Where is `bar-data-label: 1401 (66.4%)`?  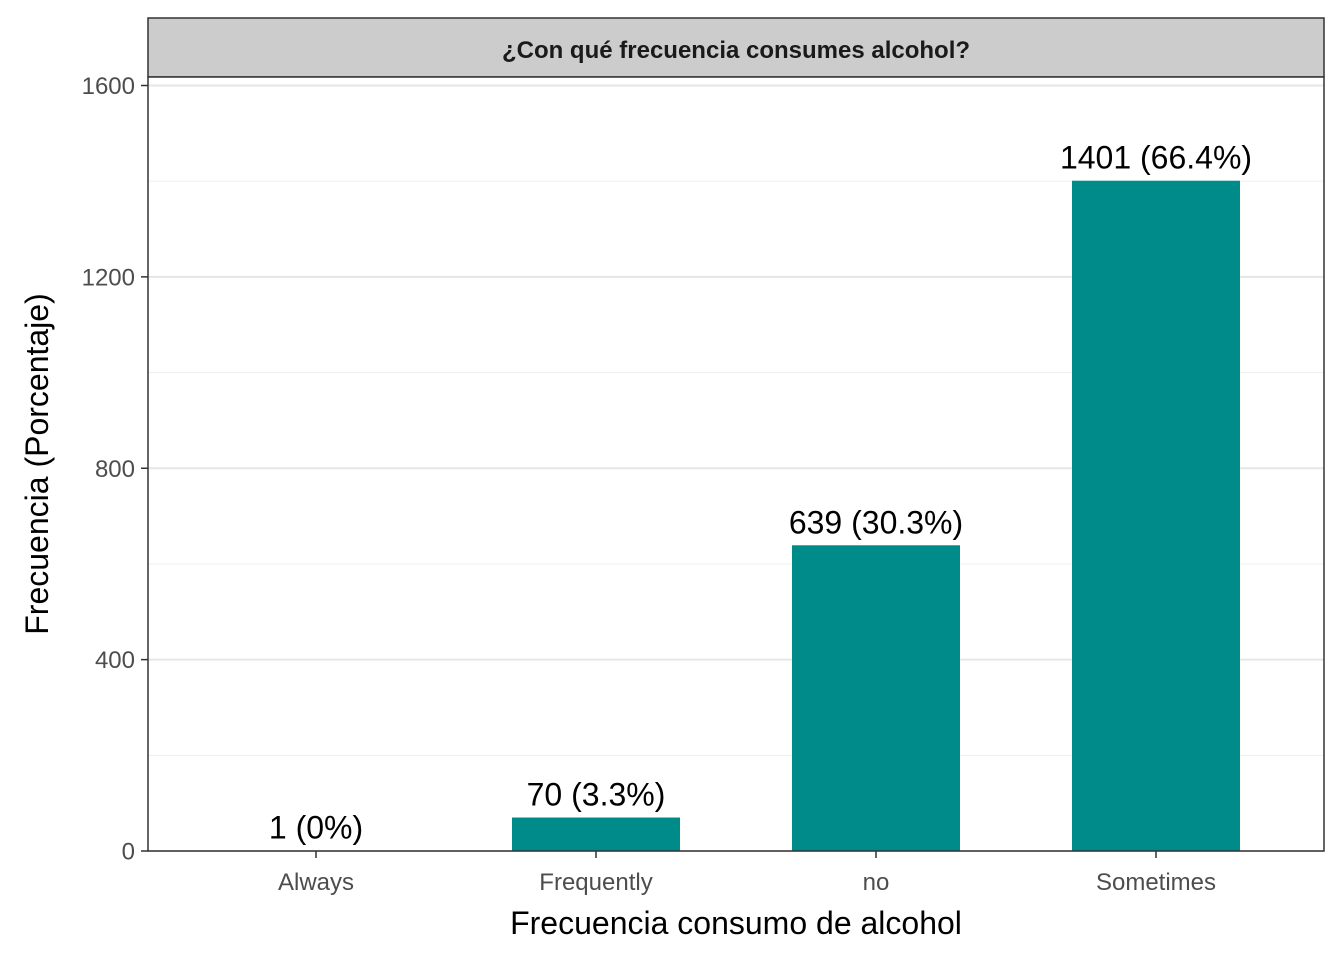
bar-data-label: 1401 (66.4%) is located at coordinates (1156, 158).